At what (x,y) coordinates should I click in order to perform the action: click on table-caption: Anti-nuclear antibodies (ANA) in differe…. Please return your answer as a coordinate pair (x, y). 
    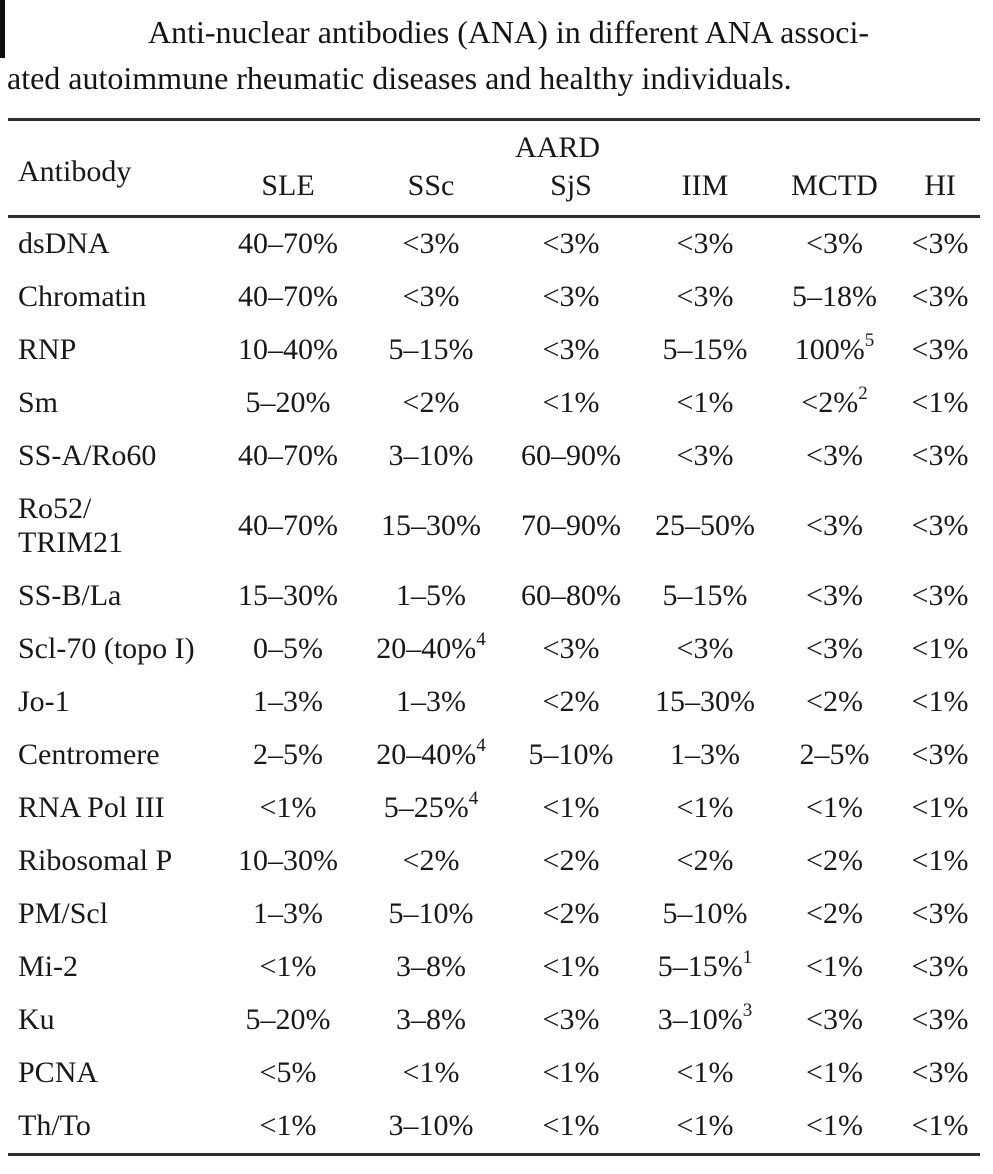
    Looking at the image, I should click on (496, 50).